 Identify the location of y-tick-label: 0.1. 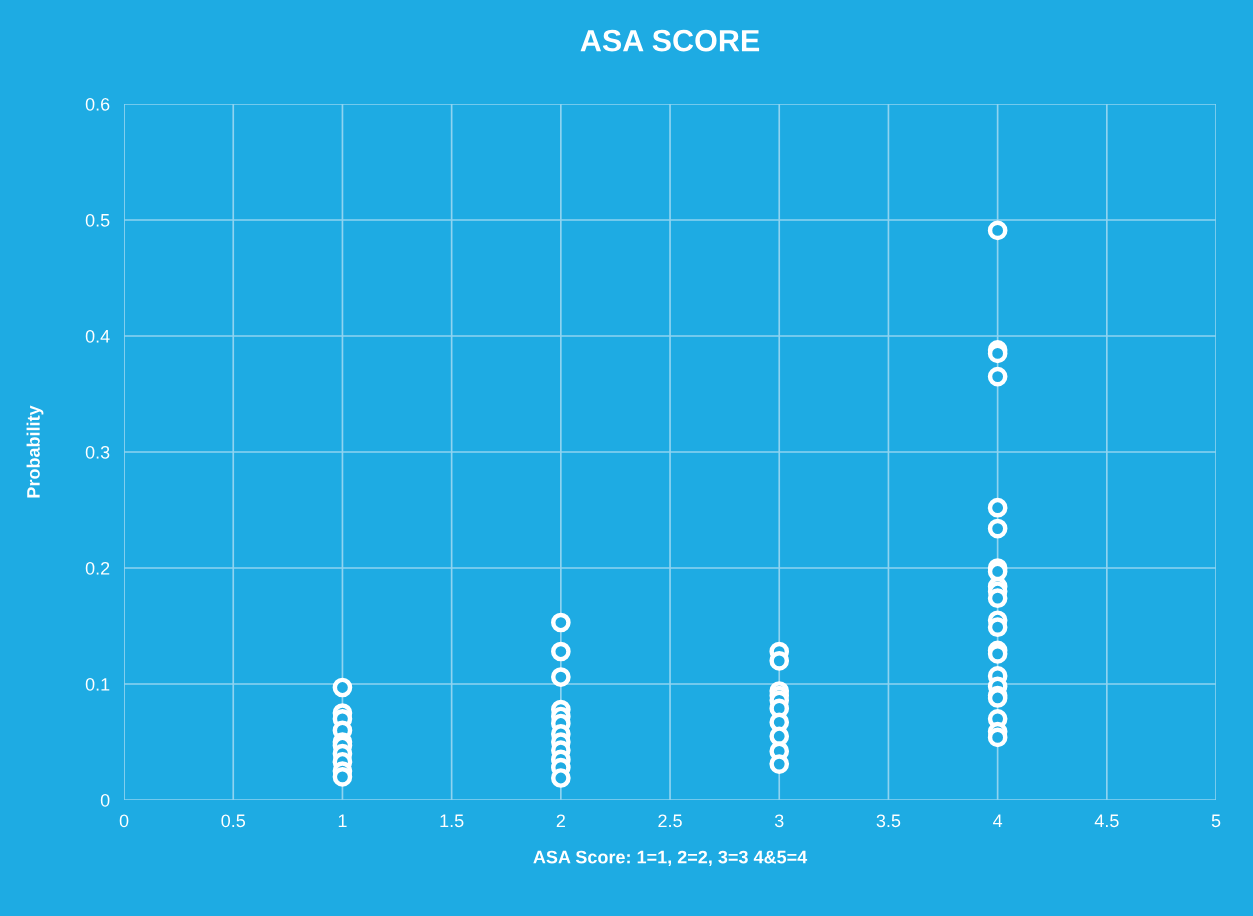
(97, 684).